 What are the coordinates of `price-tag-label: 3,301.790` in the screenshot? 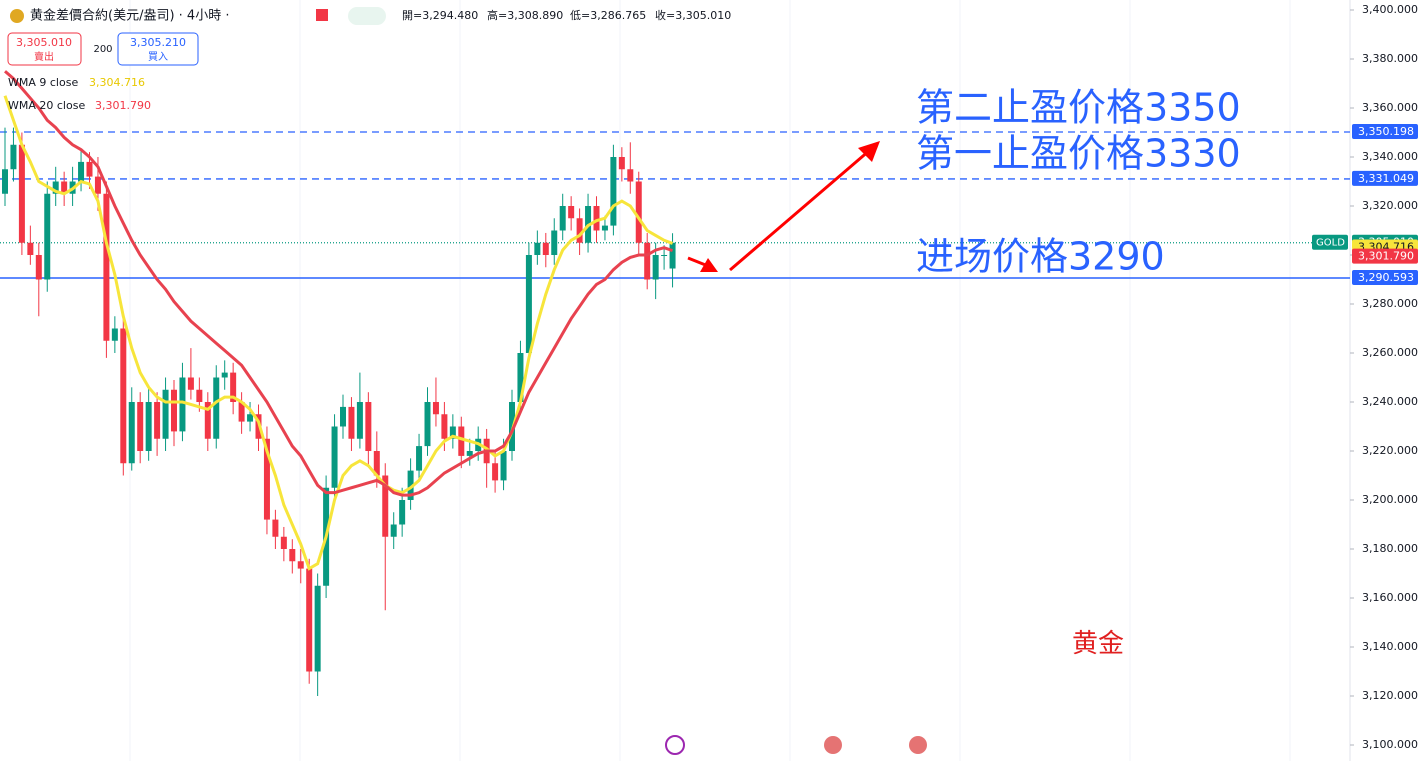 It's located at (1386, 256).